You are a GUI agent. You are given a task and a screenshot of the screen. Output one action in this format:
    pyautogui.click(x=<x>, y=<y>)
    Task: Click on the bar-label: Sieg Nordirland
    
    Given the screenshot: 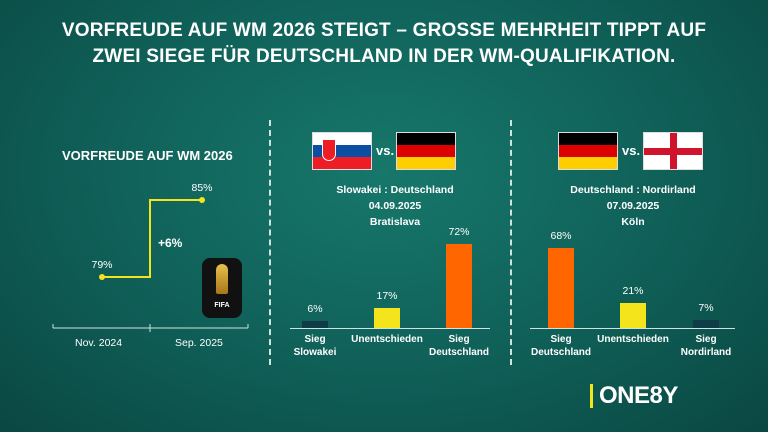 What is the action you would take?
    pyautogui.click(x=706, y=346)
    